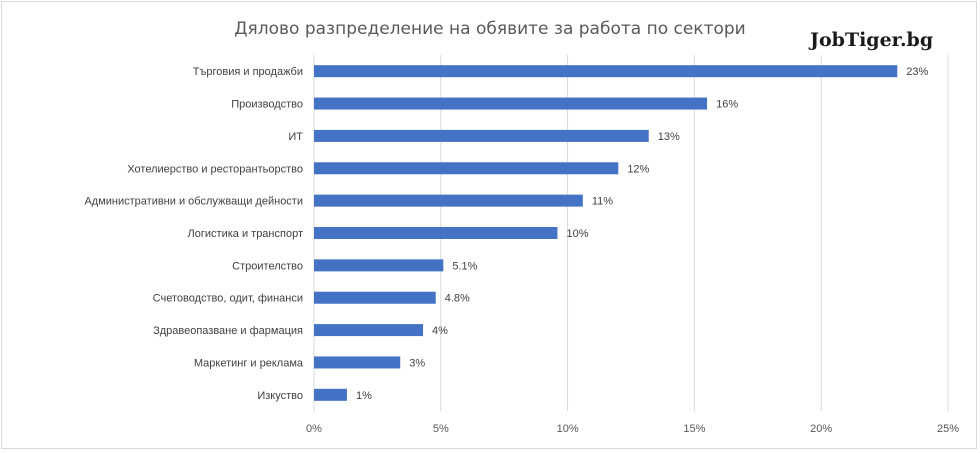  What do you see at coordinates (228, 331) in the screenshot?
I see `category-label: Здравеопазване и фармация` at bounding box center [228, 331].